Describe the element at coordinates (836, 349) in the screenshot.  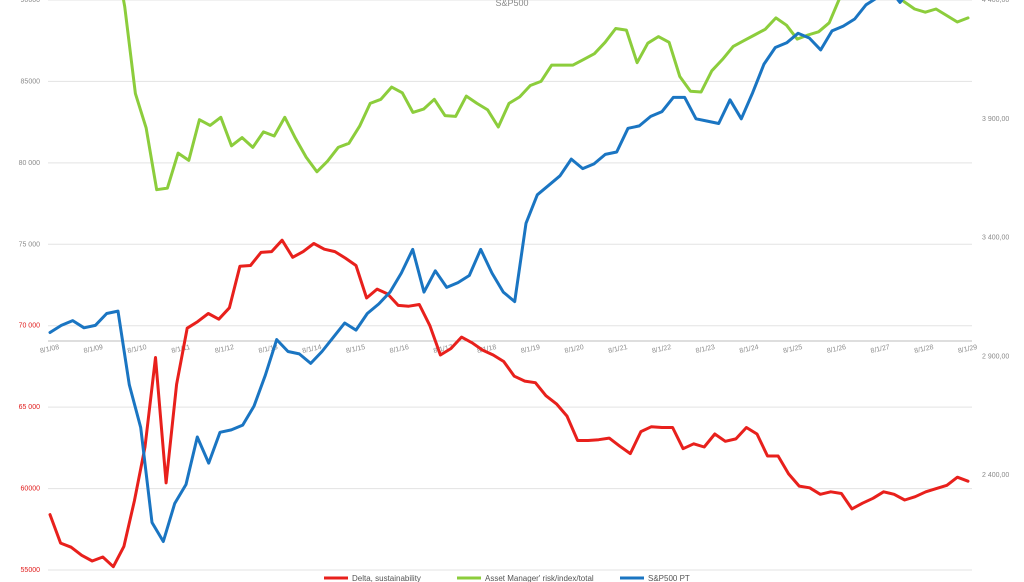
I see `x-tick-label: 8/1/26` at that location.